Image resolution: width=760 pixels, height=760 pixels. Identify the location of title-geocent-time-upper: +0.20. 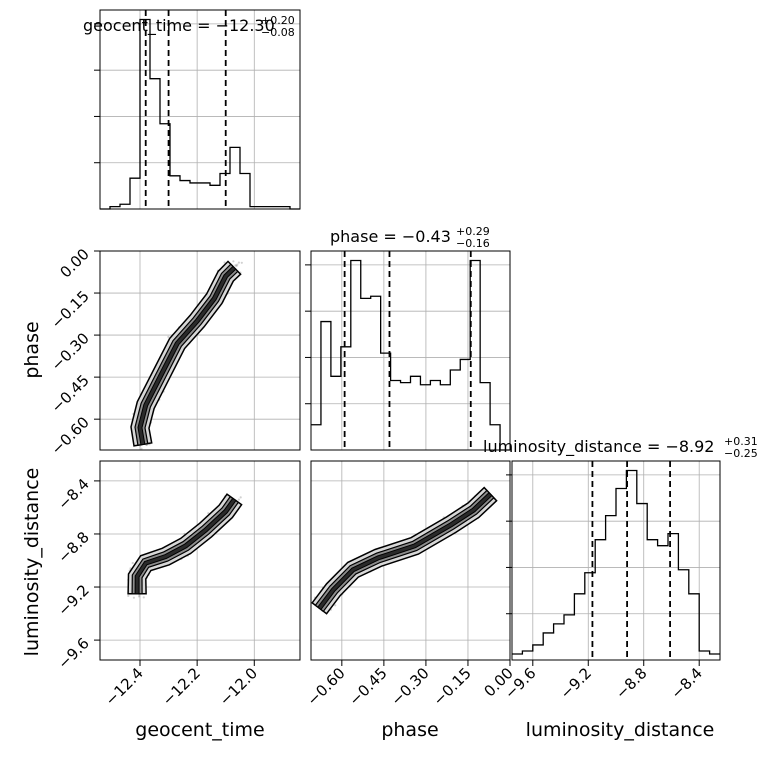
(278, 20).